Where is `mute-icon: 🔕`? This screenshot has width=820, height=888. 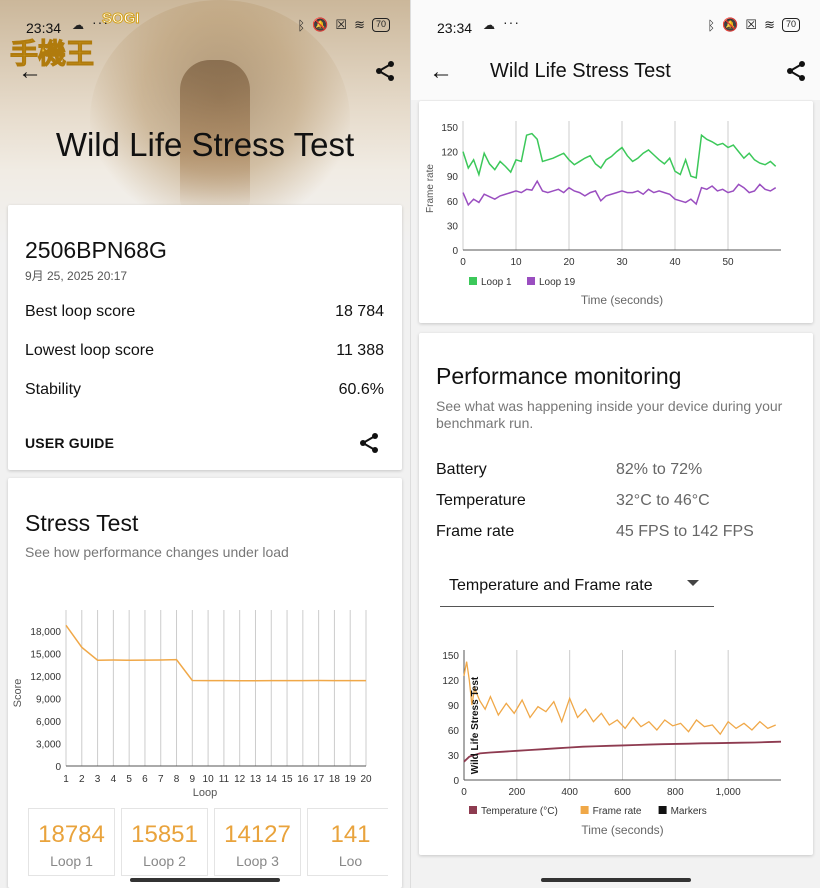 mute-icon: 🔕 is located at coordinates (730, 24).